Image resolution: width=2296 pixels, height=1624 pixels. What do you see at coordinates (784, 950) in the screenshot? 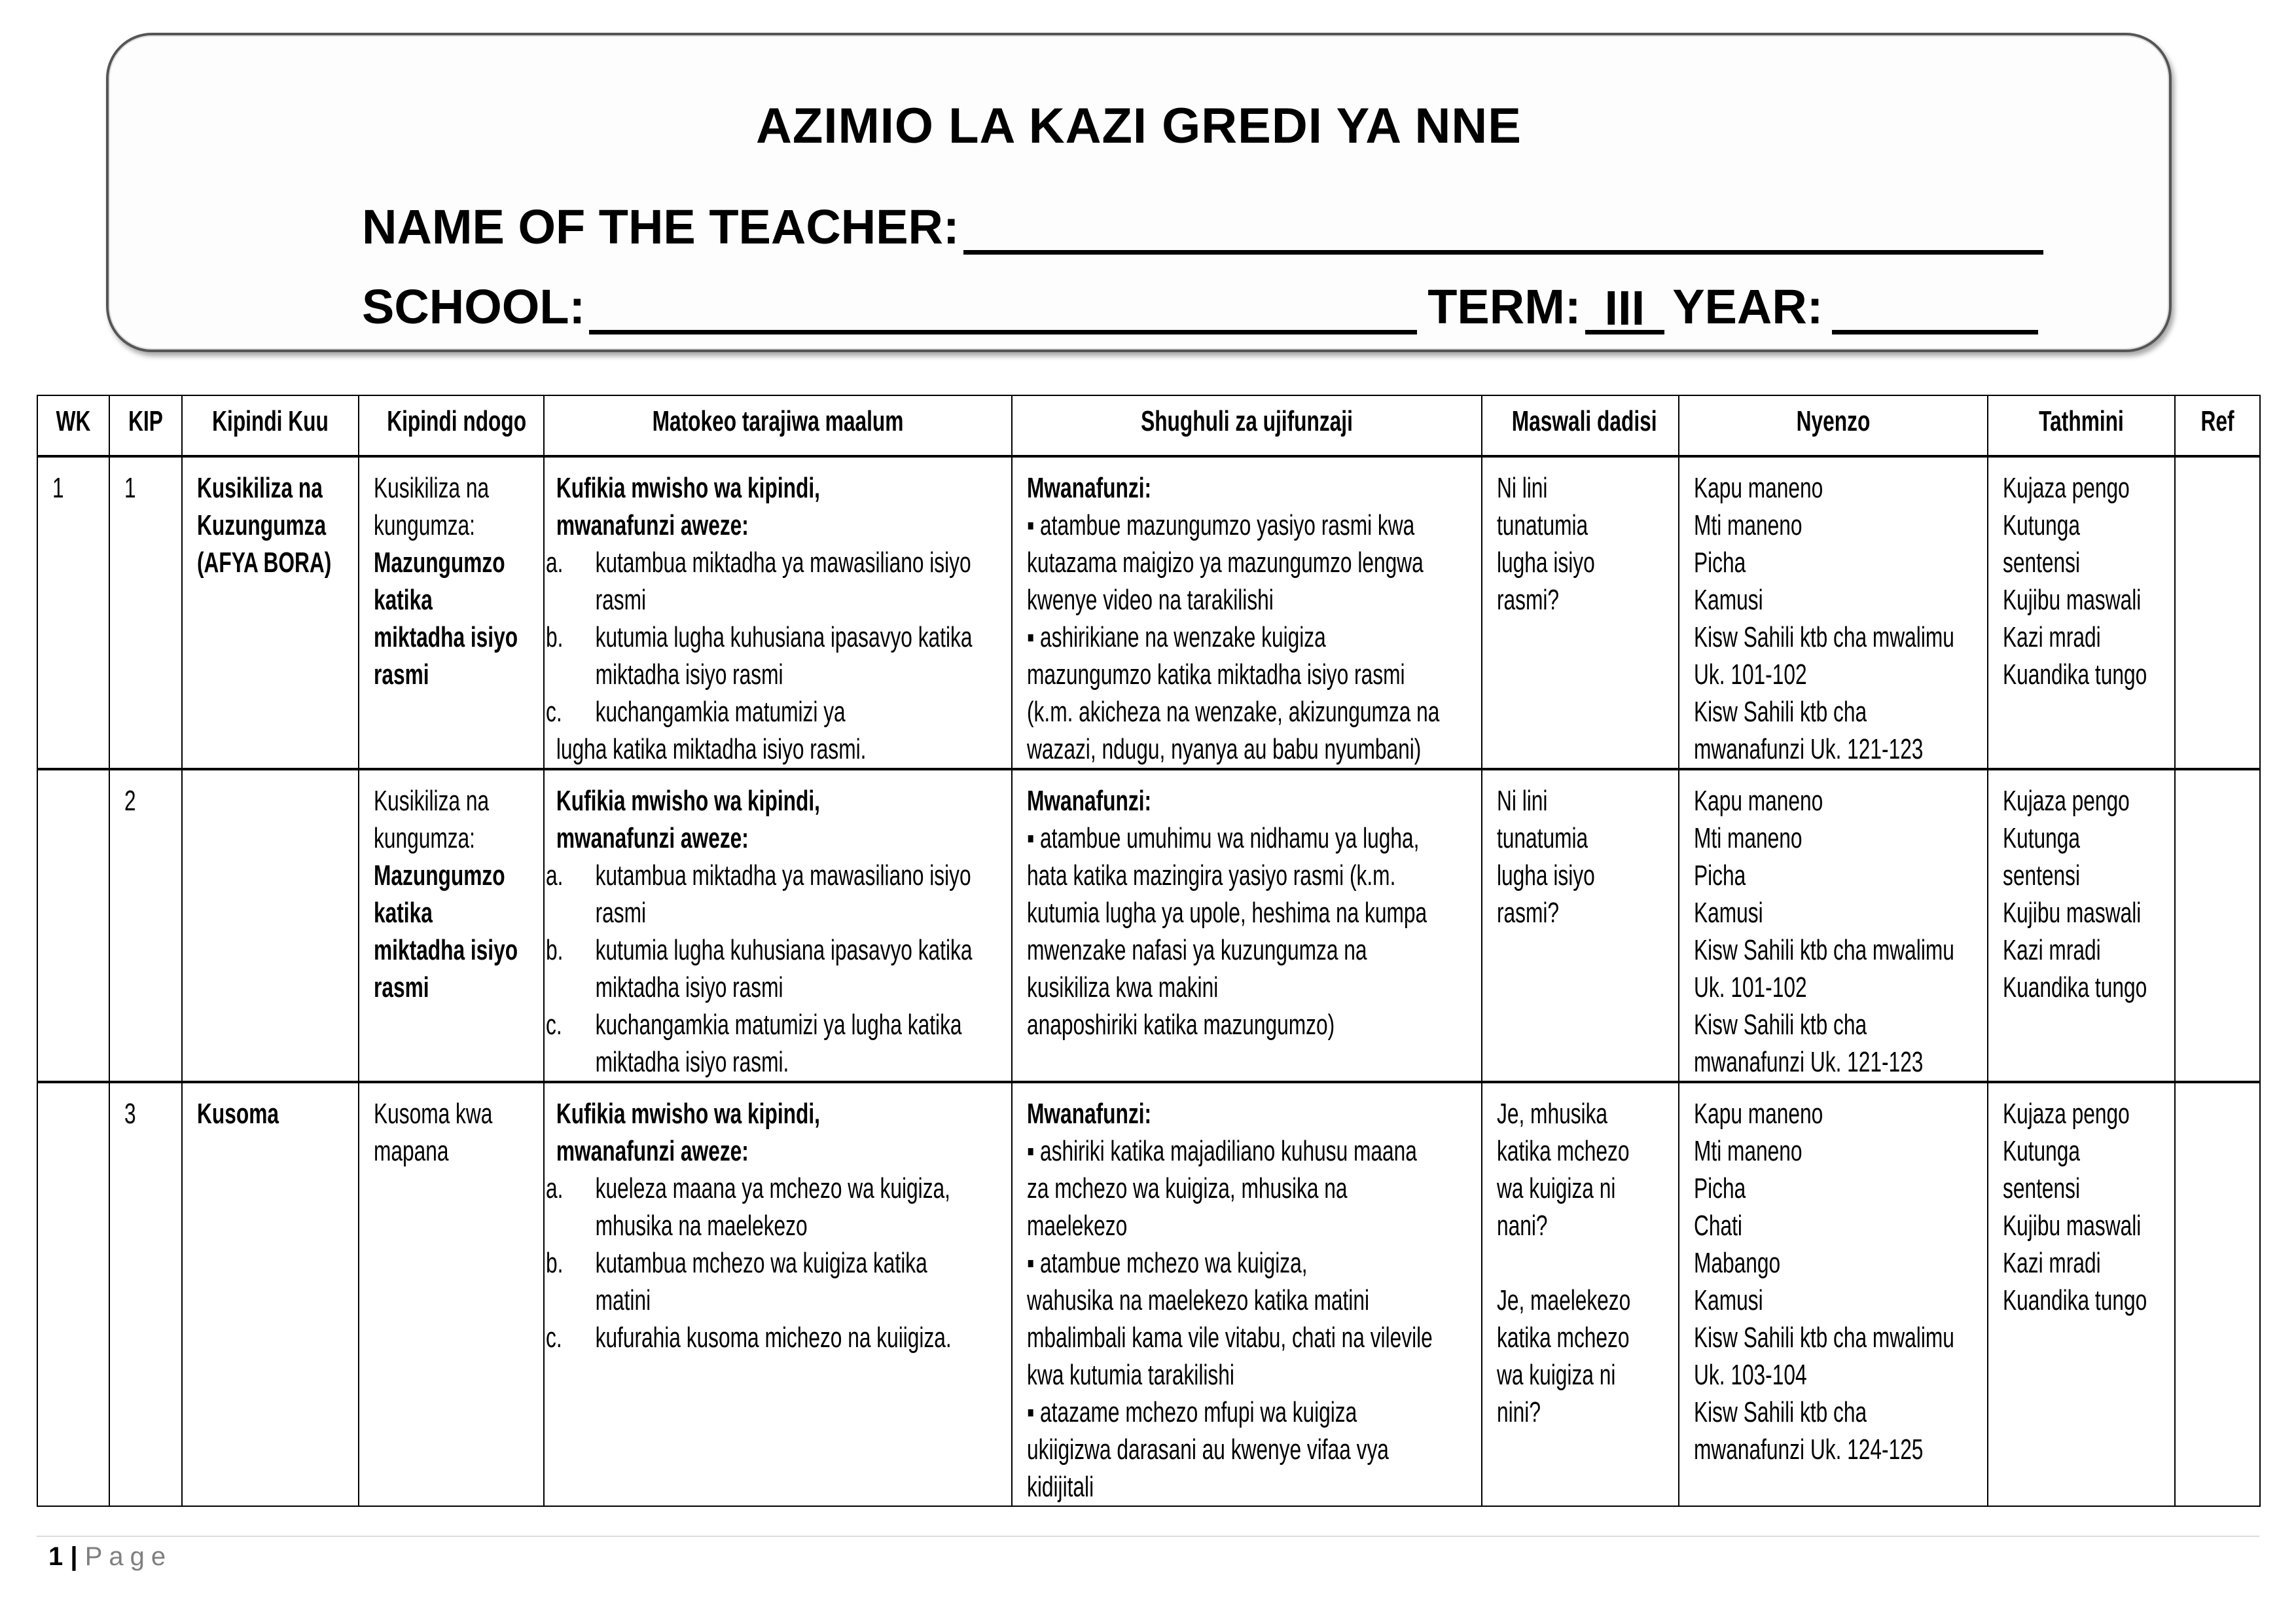
I see `list-item-text: kutumia lugha kuhusiana ipasavyo katika` at bounding box center [784, 950].